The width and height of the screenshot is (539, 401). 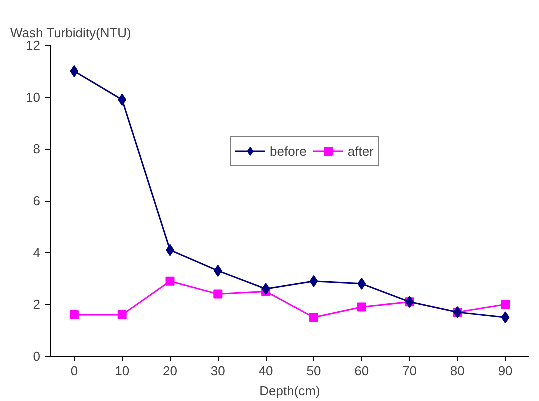 What do you see at coordinates (33, 97) in the screenshot?
I see `y-tick-label: 10` at bounding box center [33, 97].